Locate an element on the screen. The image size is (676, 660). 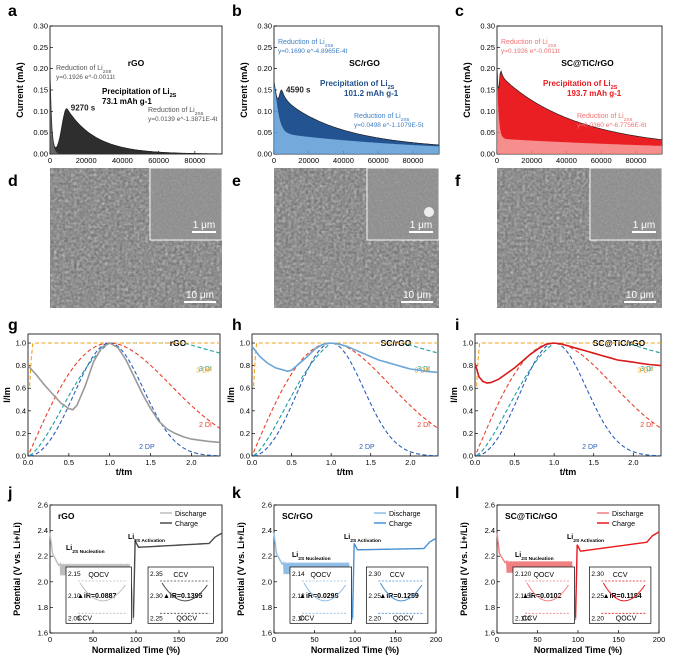
model-label-2di: 2 DI is located at coordinates (205, 425).